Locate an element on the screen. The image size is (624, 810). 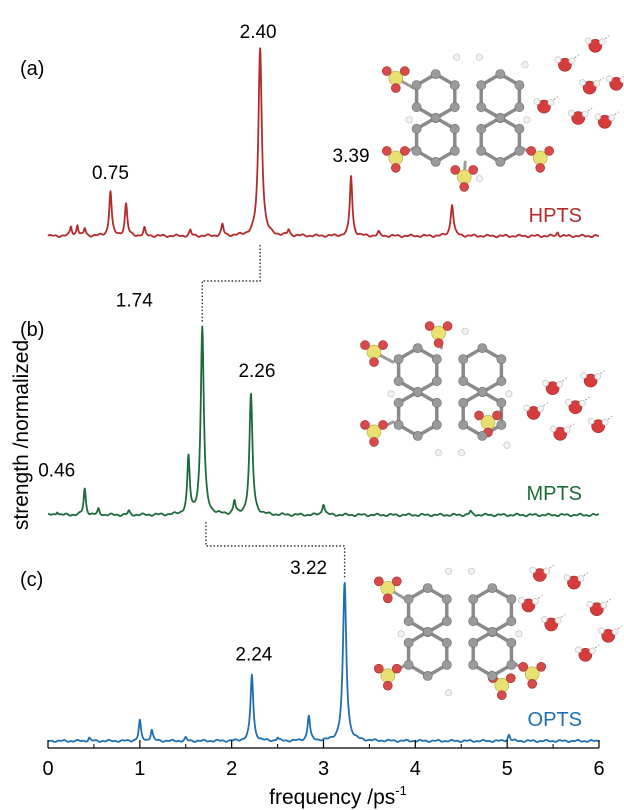
peak-label: 3.22 is located at coordinates (308, 568).